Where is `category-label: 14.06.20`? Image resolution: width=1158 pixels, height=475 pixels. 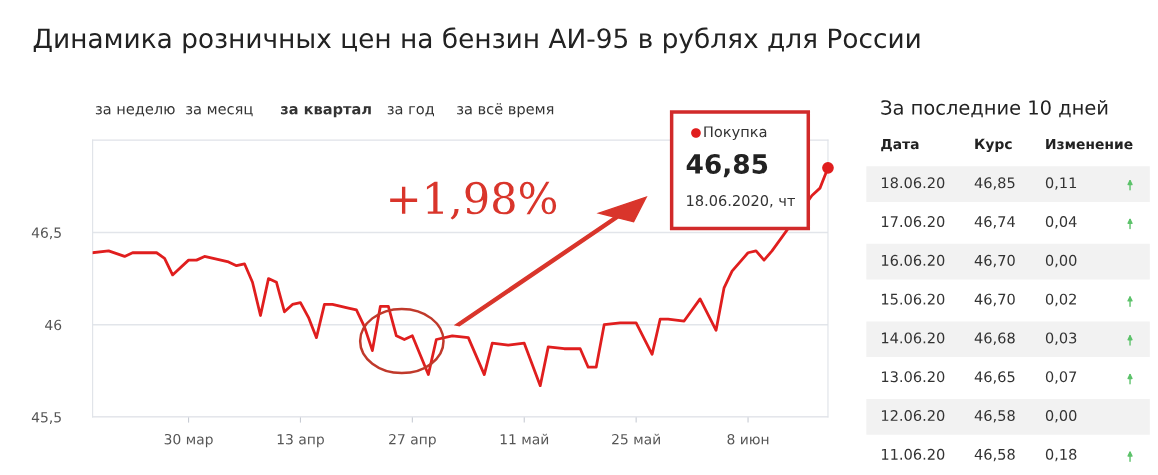
category-label: 14.06.20 is located at coordinates (913, 338).